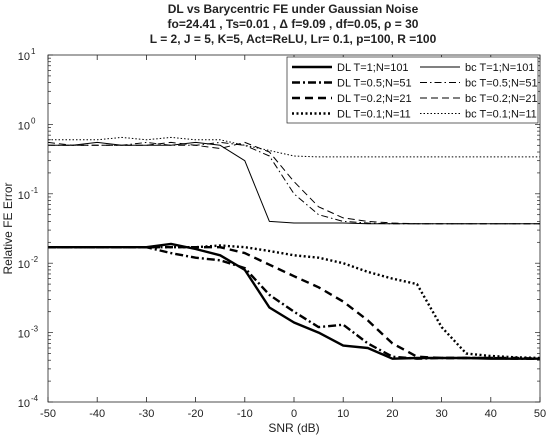 The height and width of the screenshot is (438, 550). What do you see at coordinates (97, 414) in the screenshot?
I see `x-tick-label: -40` at bounding box center [97, 414].